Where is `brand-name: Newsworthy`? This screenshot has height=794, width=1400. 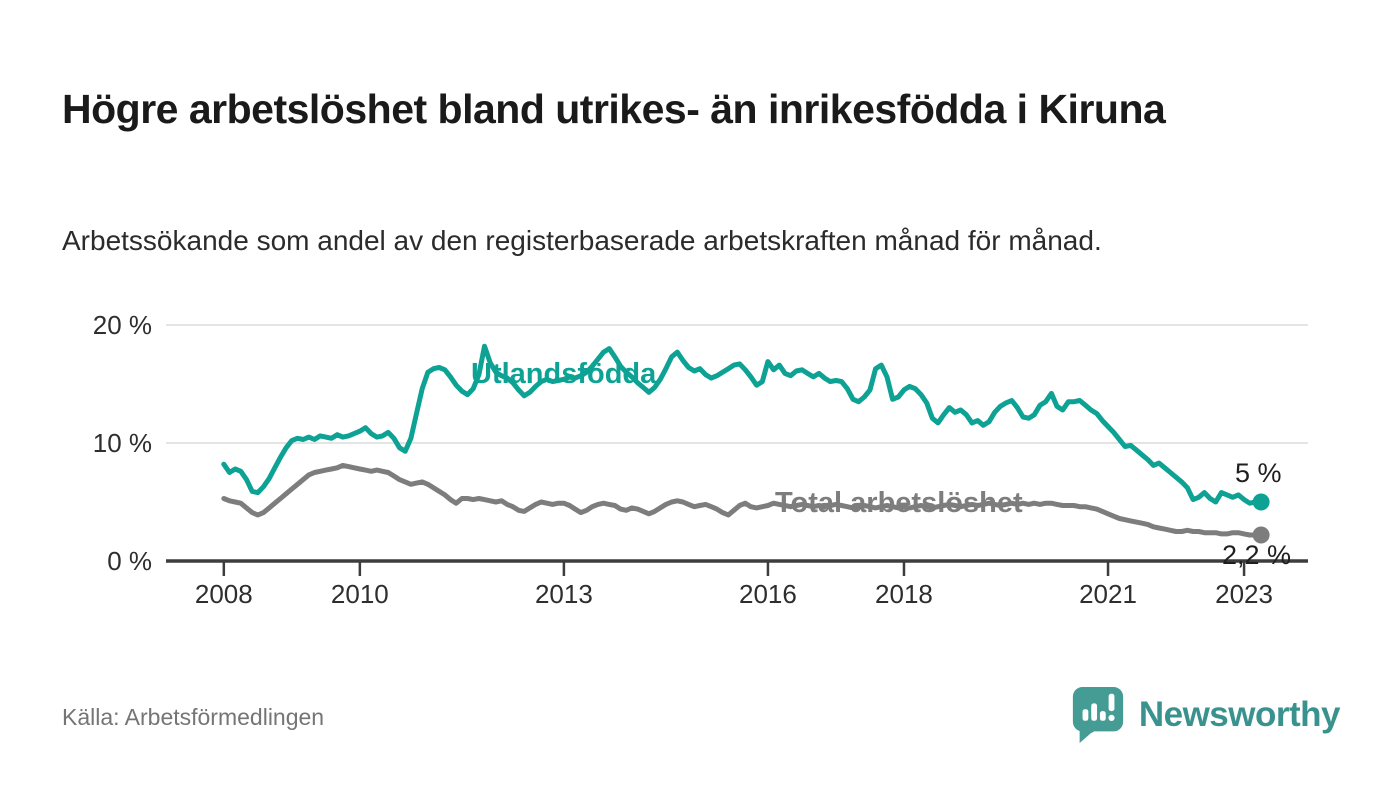
brand-name: Newsworthy is located at coordinates (1239, 714).